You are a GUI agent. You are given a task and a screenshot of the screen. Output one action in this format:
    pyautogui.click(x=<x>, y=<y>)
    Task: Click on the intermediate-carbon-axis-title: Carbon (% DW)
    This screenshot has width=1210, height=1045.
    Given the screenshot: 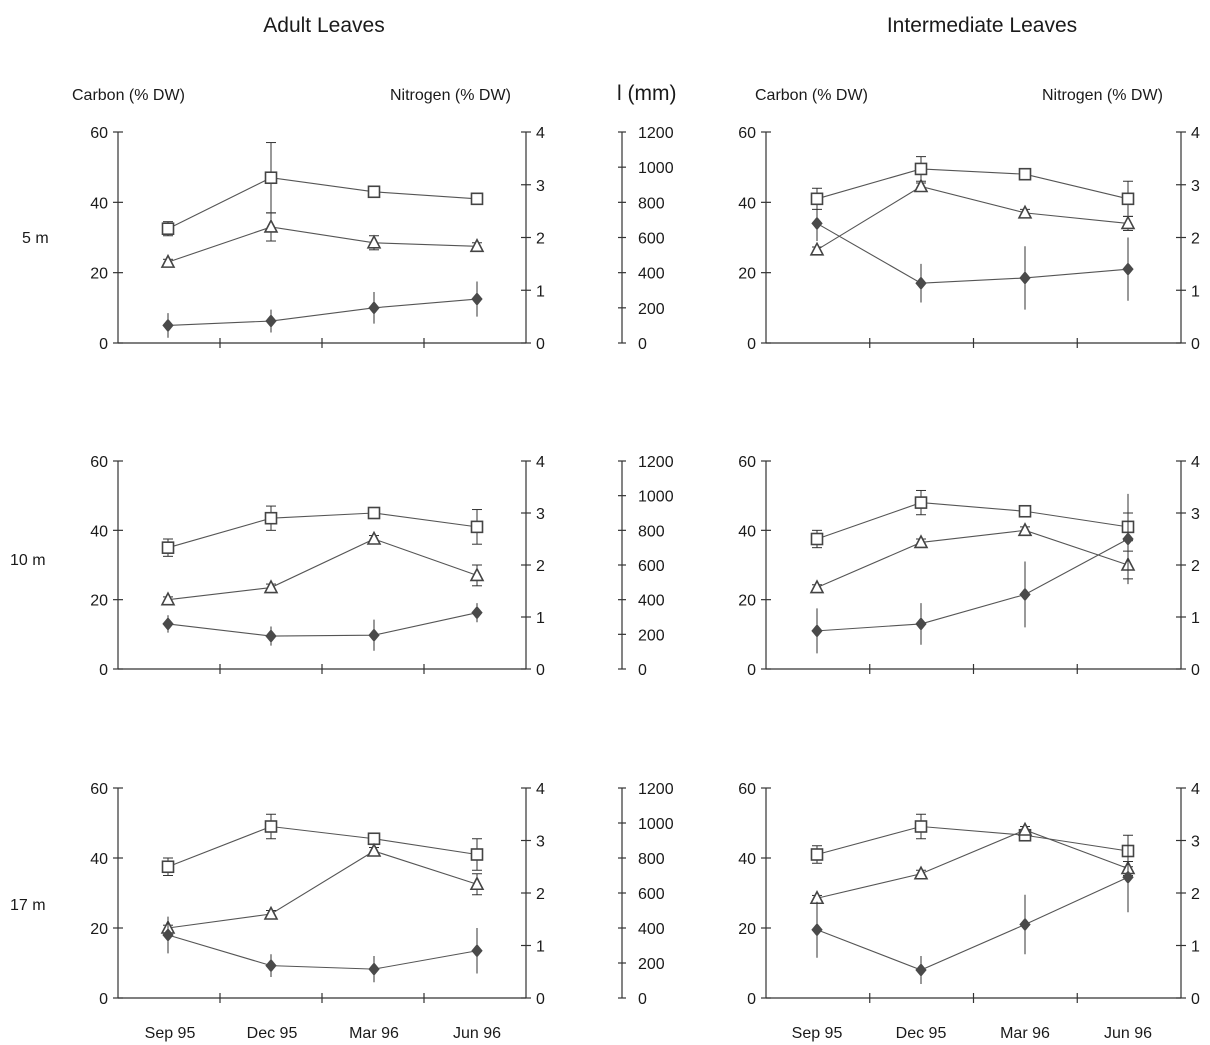 What is the action you would take?
    pyautogui.click(x=811, y=95)
    